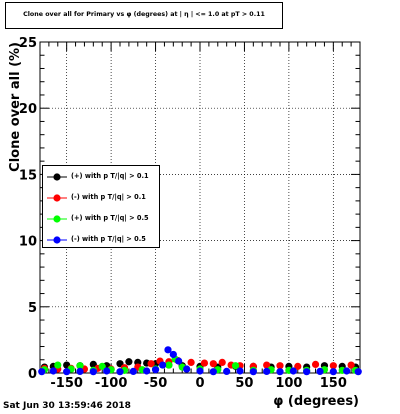  What do you see at coordinates (110, 176) in the screenshot?
I see `legend-label: (+) with p T/|q| > 0.1` at bounding box center [110, 176].